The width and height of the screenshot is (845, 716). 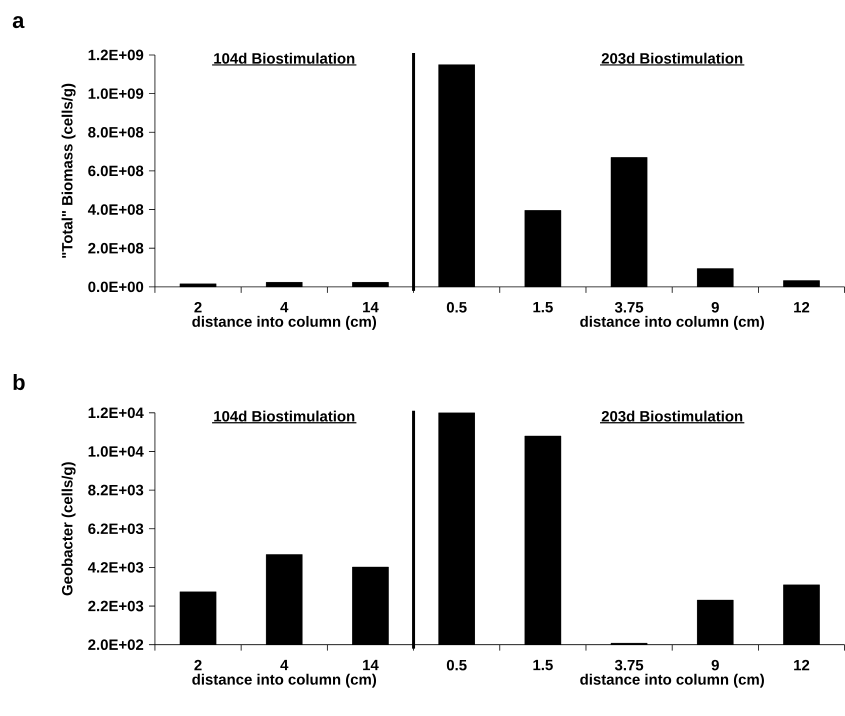 What do you see at coordinates (19, 382) in the screenshot?
I see `text: b` at bounding box center [19, 382].